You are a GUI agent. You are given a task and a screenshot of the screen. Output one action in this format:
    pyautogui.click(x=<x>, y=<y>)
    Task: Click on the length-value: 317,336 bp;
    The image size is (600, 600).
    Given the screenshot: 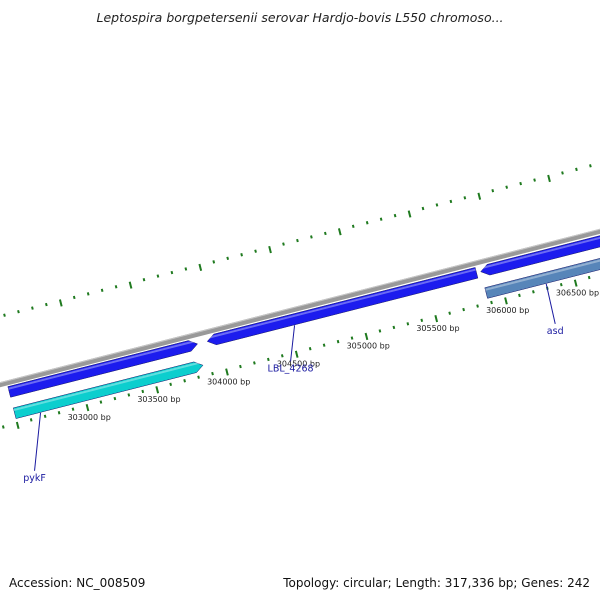 What is the action you would take?
    pyautogui.click(x=481, y=583)
    